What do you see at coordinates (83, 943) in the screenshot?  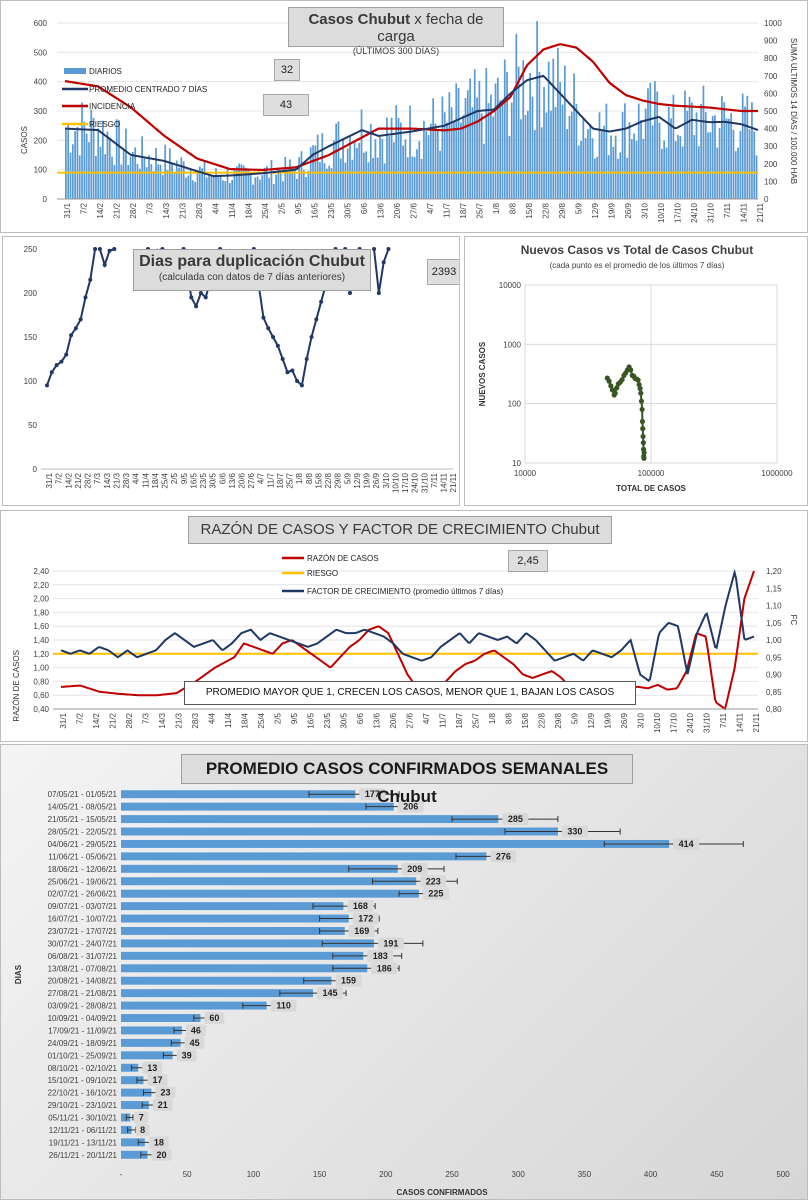 I see `semanales-category-label: 30/07/21 - 24/07/21` at bounding box center [83, 943].